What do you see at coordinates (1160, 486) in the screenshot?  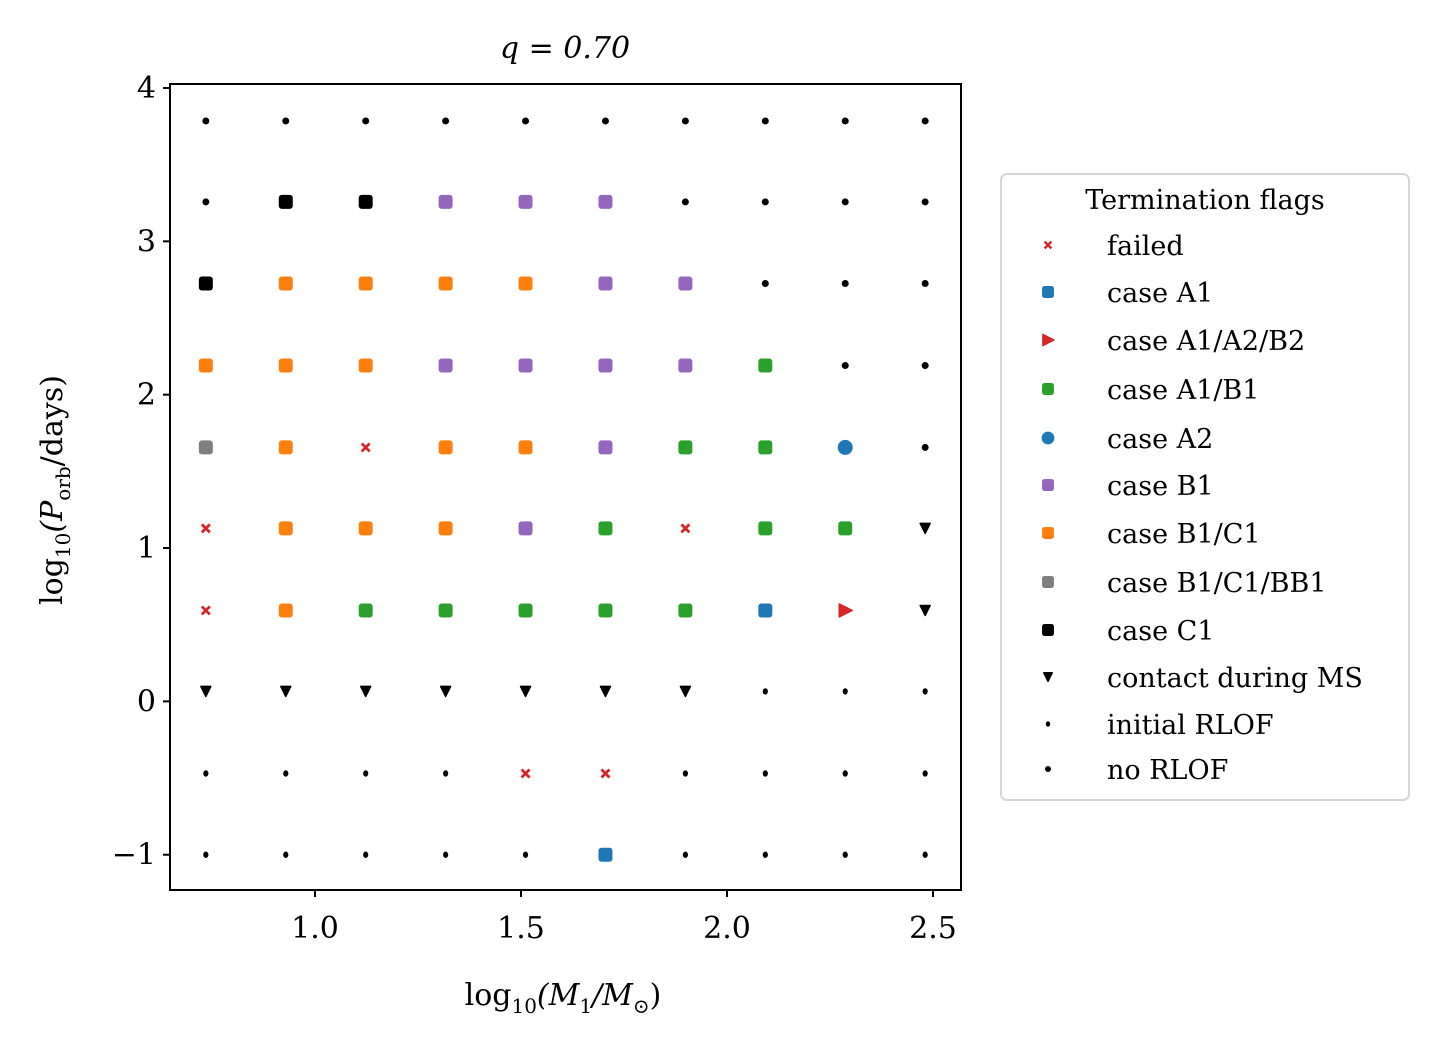 I see `legend-label: case B1` at bounding box center [1160, 486].